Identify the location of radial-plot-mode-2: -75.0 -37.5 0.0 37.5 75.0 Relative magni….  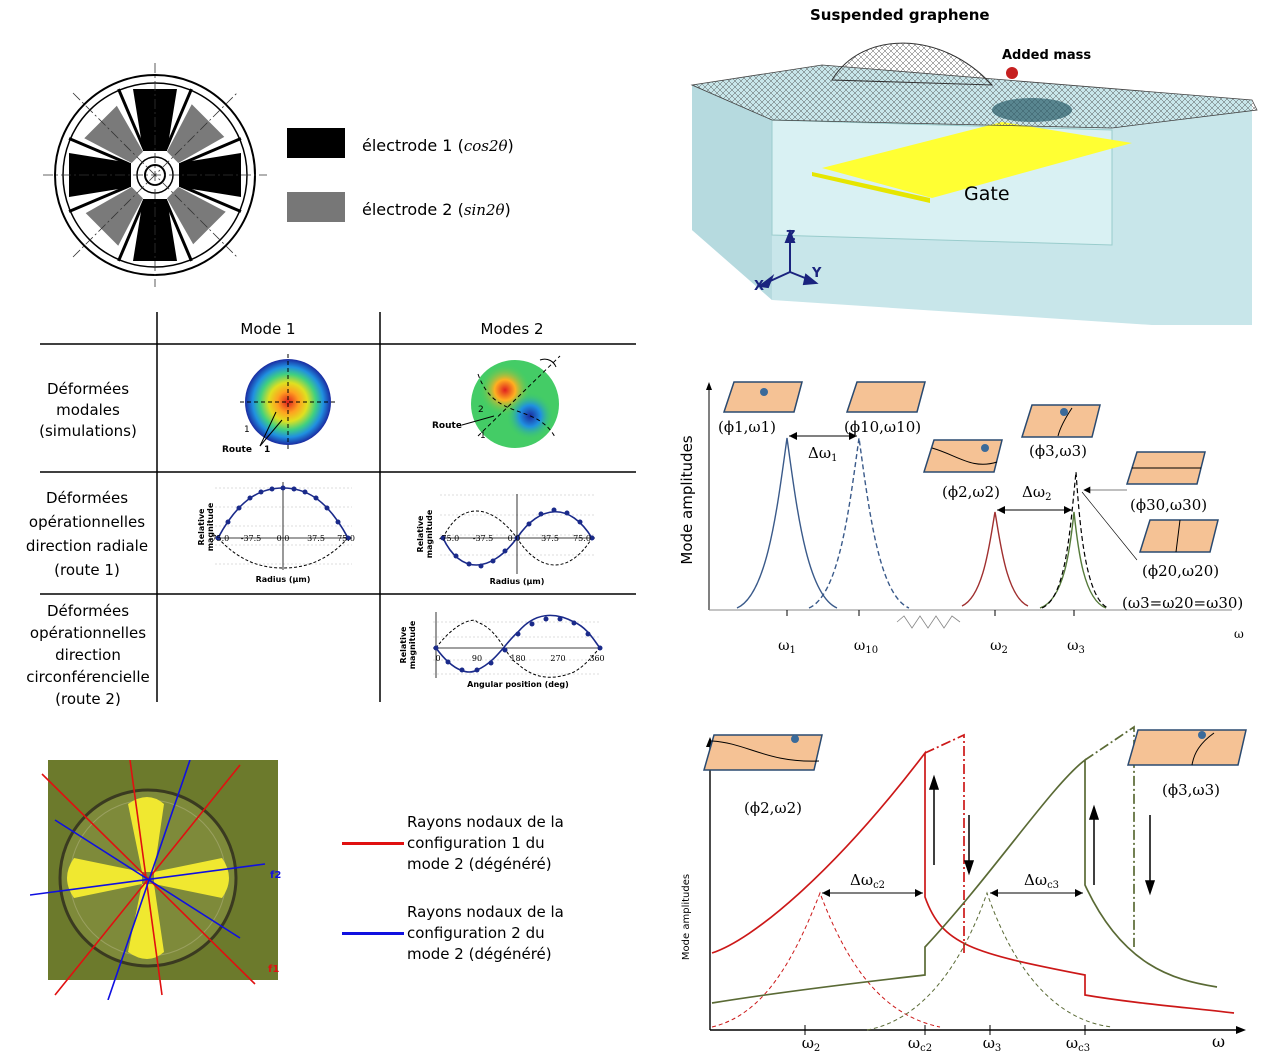
(505, 540).